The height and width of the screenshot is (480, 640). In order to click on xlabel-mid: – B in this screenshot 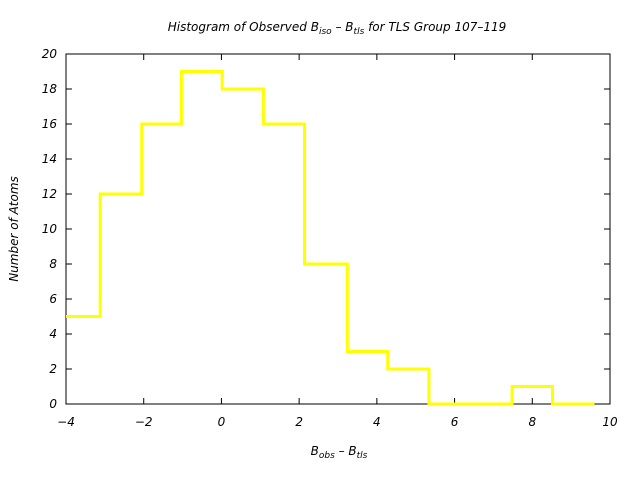, I will do `click(346, 451)`.